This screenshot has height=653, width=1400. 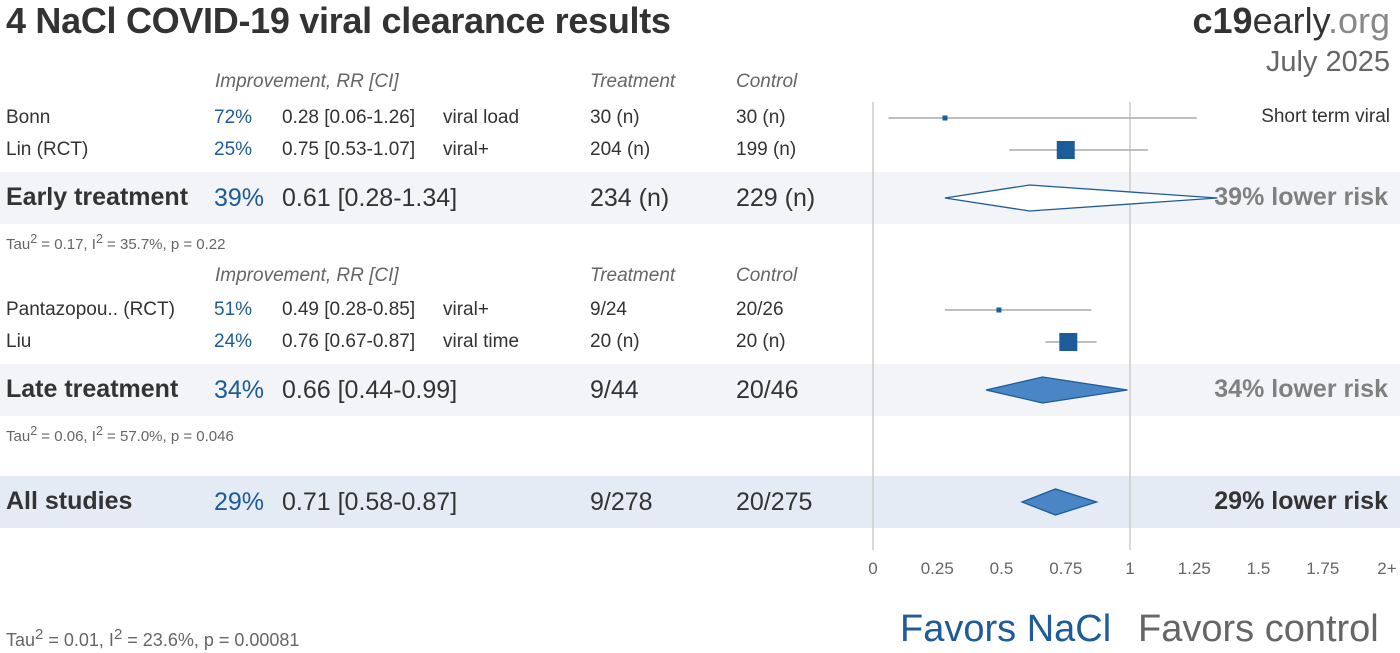 I want to click on x-tick-label: 1.25, so click(x=1194, y=568).